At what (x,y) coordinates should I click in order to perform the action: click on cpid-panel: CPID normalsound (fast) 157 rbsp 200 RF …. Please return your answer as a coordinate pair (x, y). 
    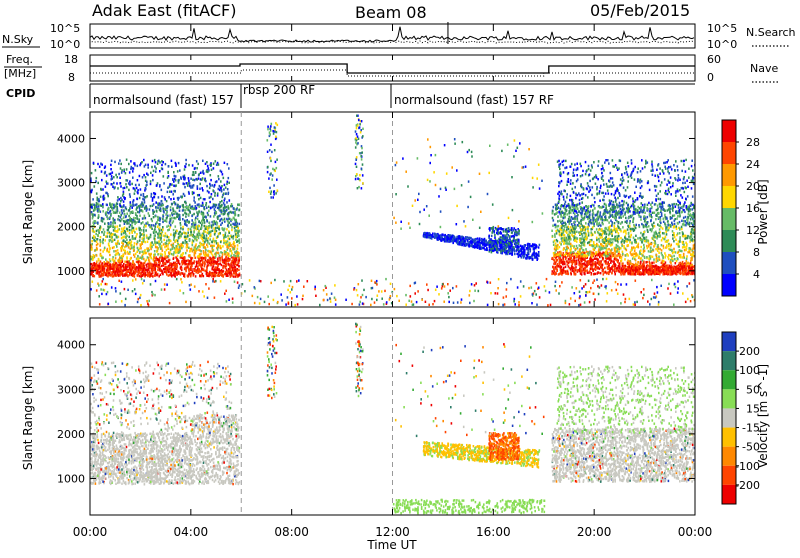
    Looking at the image, I should click on (350, 95).